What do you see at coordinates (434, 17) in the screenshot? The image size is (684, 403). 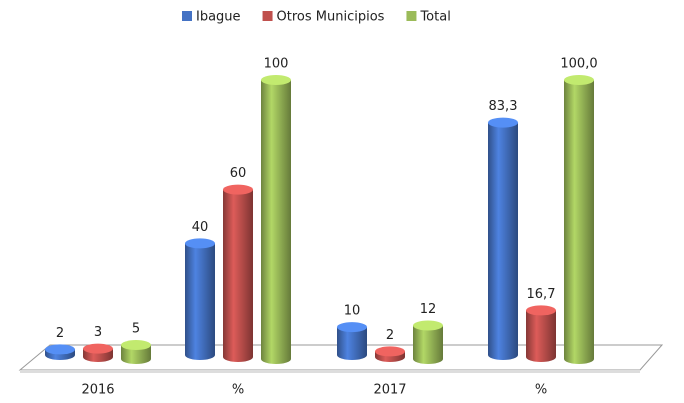 I see `legend-label: Total` at bounding box center [434, 17].